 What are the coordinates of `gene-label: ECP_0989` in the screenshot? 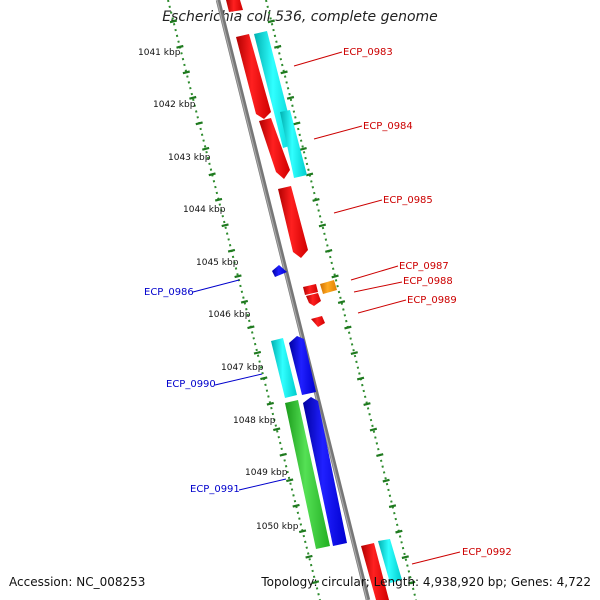 It's located at (432, 300).